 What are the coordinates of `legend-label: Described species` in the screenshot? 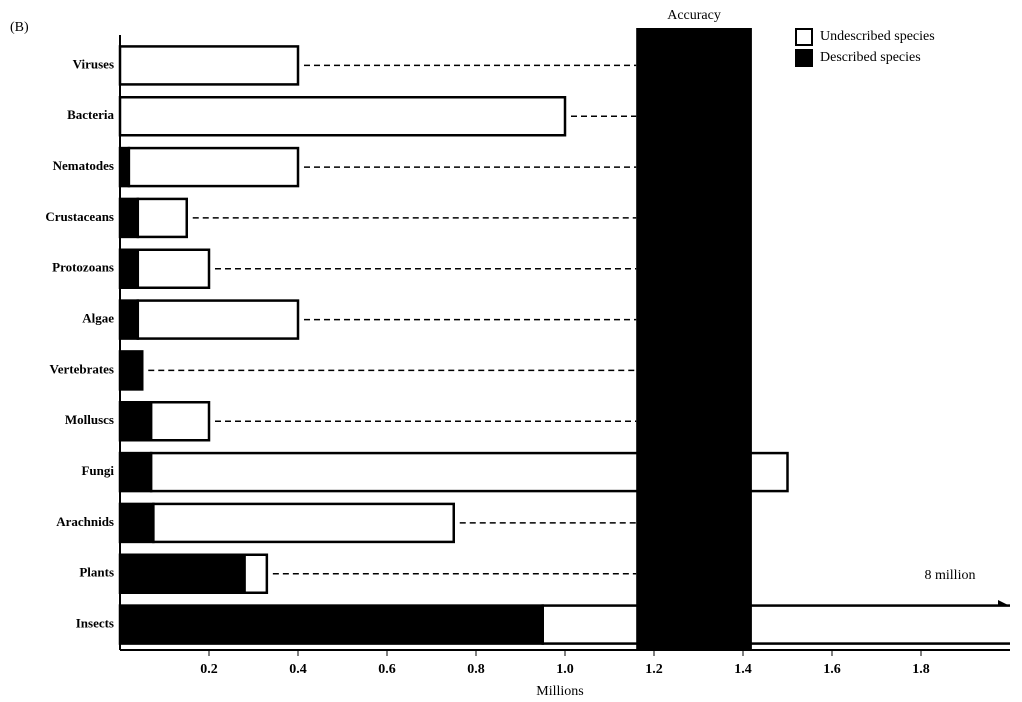 It's located at (870, 57).